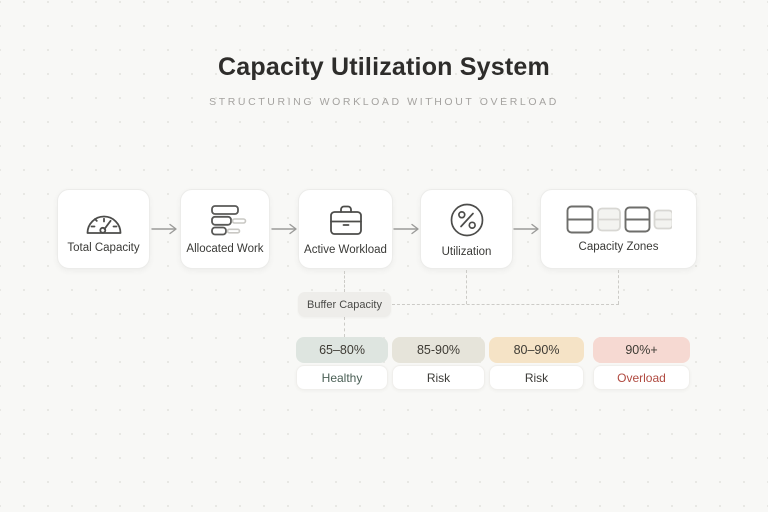 The image size is (768, 512). What do you see at coordinates (342, 377) in the screenshot?
I see `zone-status: Healthy` at bounding box center [342, 377].